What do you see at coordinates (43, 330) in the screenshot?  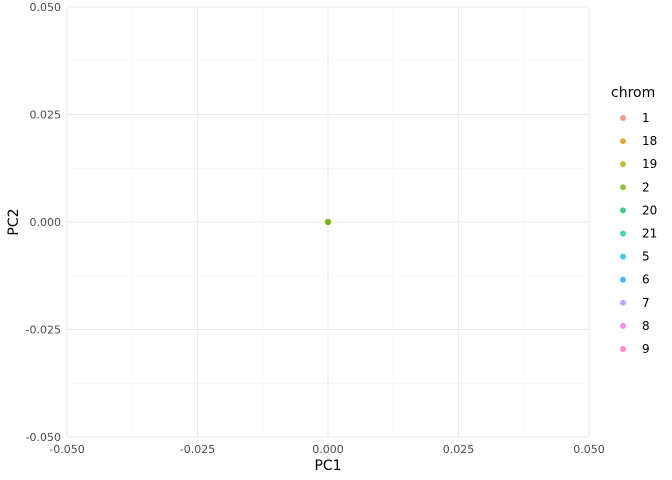 I see `y-tick-label: -0.025` at bounding box center [43, 330].